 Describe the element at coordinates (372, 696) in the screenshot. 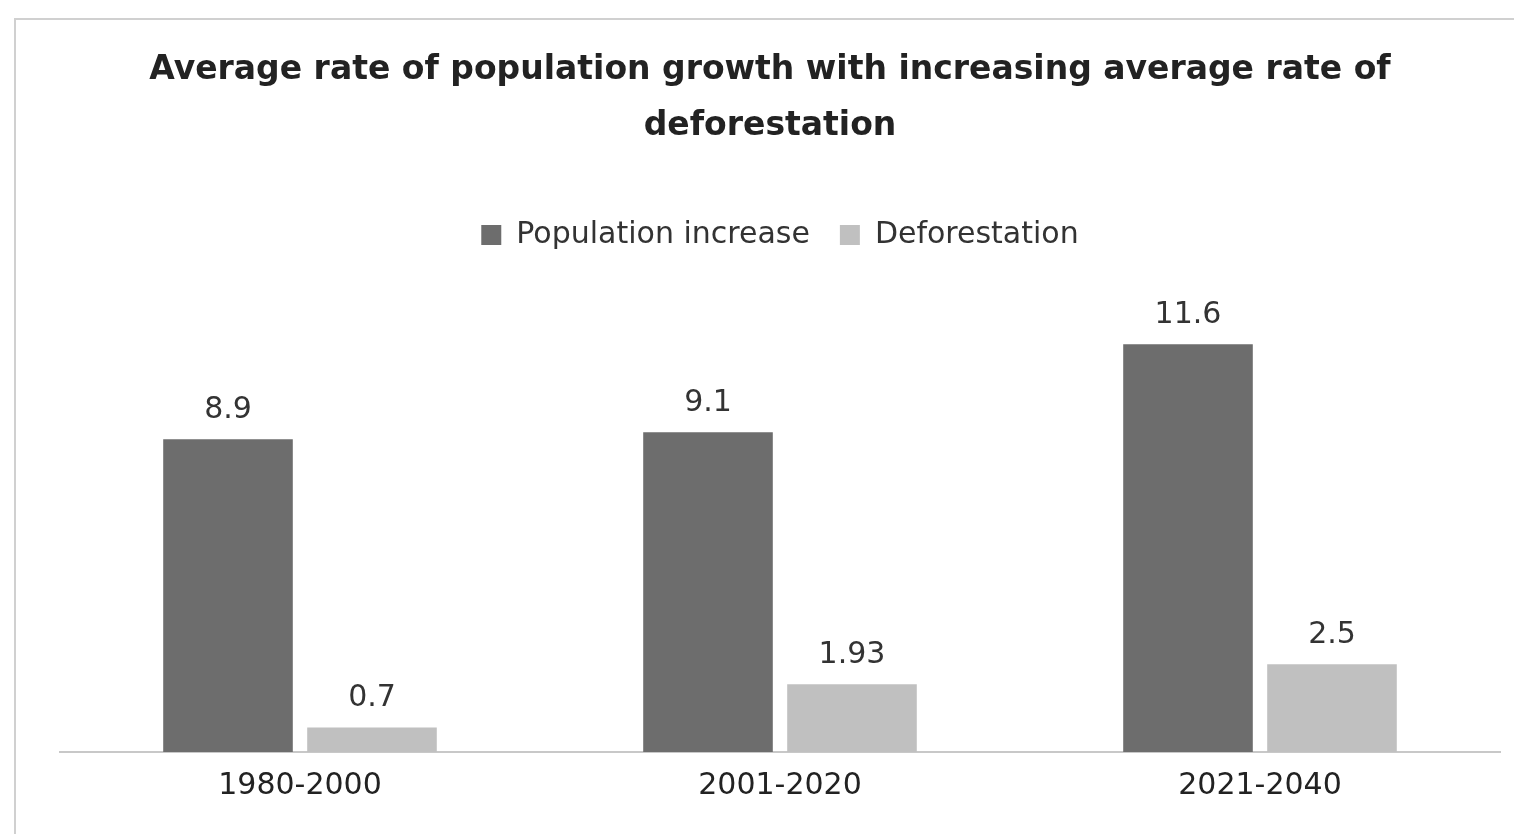

I see `data-label: 0.7` at that location.